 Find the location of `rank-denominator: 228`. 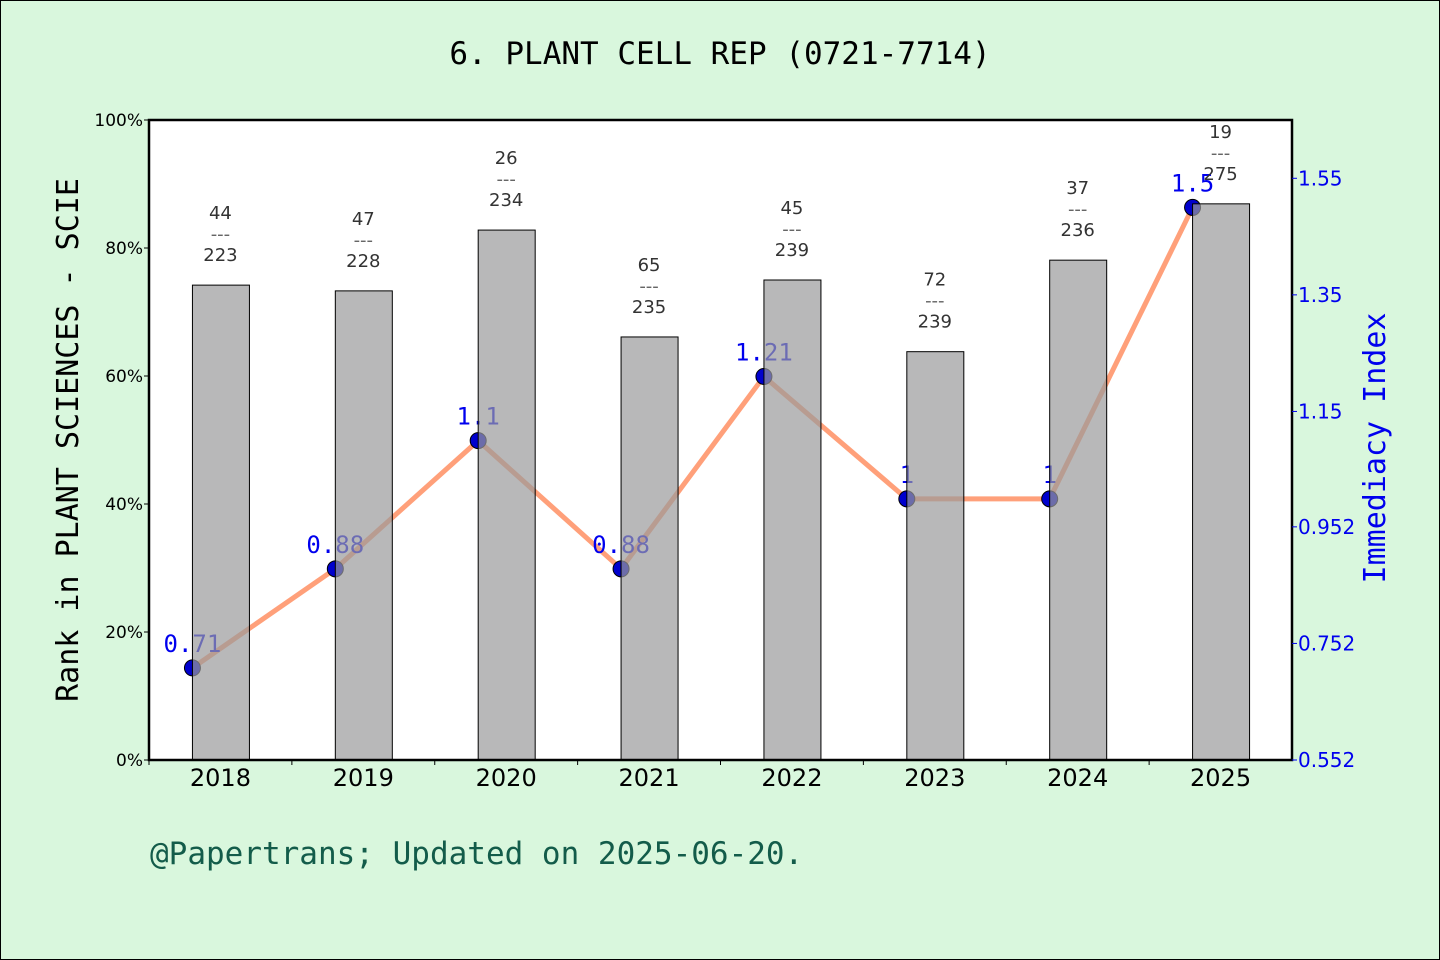

rank-denominator: 228 is located at coordinates (363, 261).